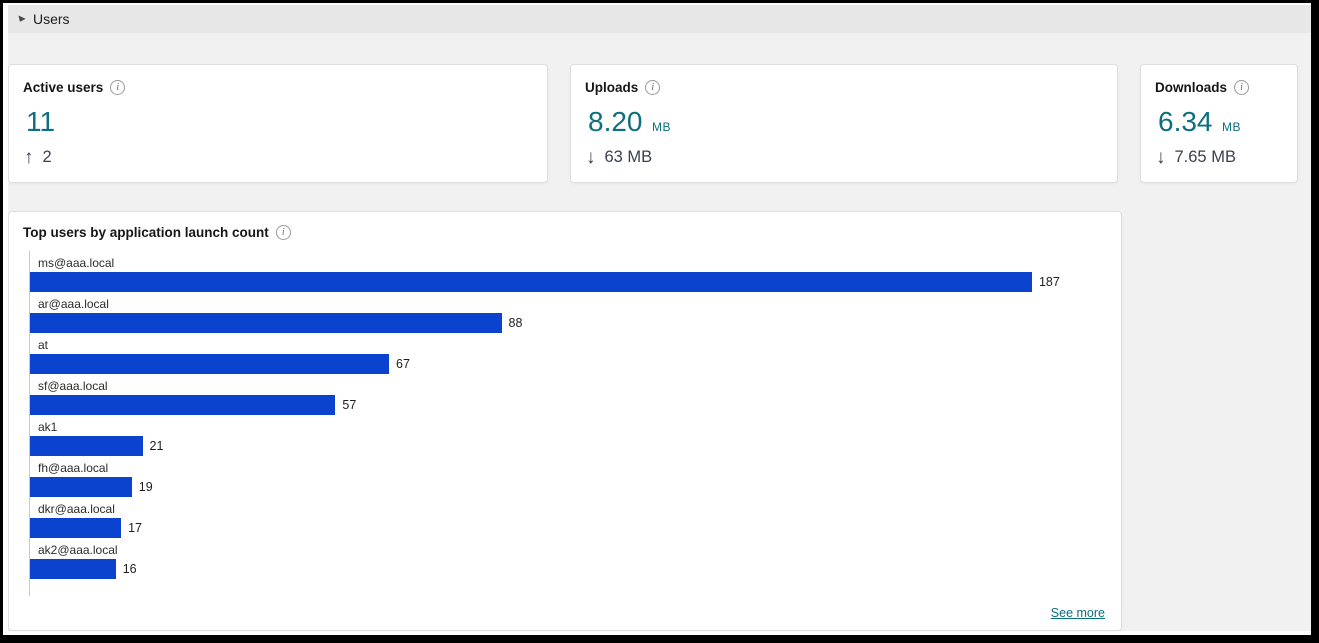  I want to click on uploads-delta: 63 MB, so click(628, 157).